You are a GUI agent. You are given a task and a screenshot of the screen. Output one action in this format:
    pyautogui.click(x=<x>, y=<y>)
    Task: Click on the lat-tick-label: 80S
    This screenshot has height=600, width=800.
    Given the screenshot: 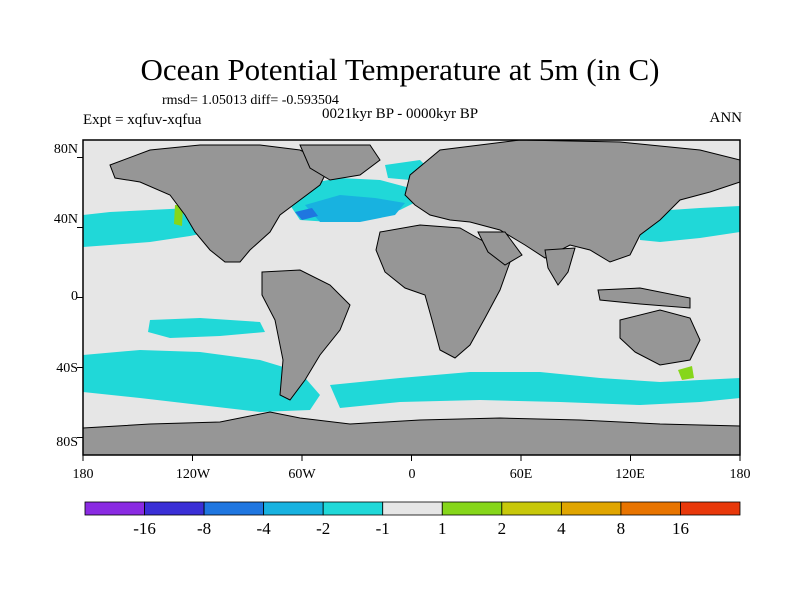 What is the action you would take?
    pyautogui.click(x=67, y=442)
    